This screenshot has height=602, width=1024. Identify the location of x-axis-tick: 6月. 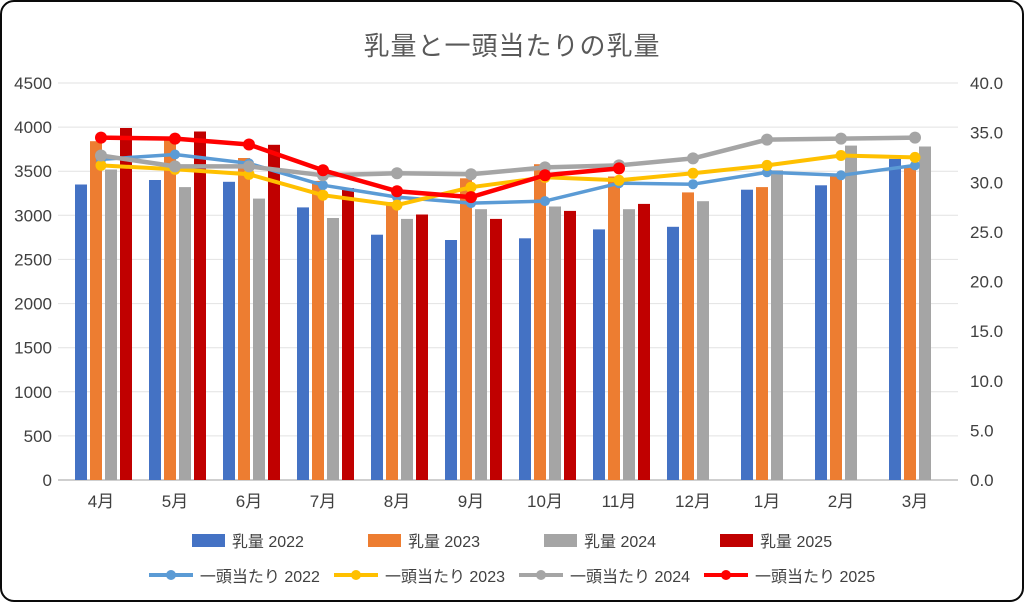
(249, 501).